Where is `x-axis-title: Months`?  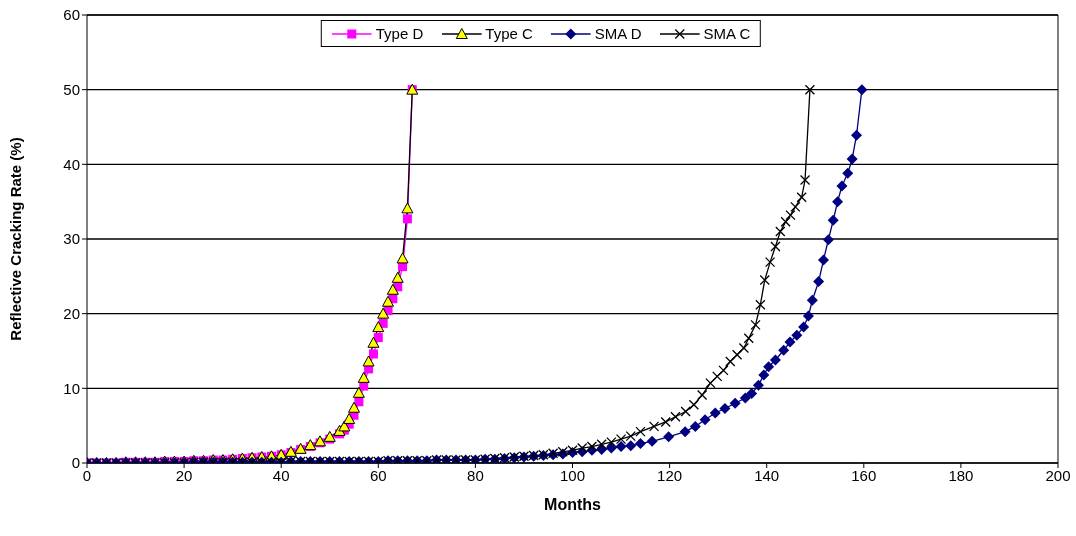
x-axis-title: Months is located at coordinates (573, 504).